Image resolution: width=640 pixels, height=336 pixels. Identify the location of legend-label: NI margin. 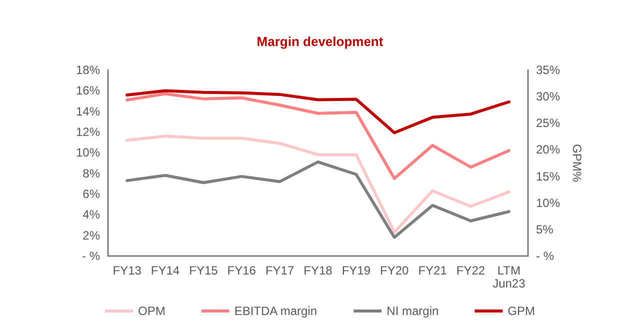
(412, 311).